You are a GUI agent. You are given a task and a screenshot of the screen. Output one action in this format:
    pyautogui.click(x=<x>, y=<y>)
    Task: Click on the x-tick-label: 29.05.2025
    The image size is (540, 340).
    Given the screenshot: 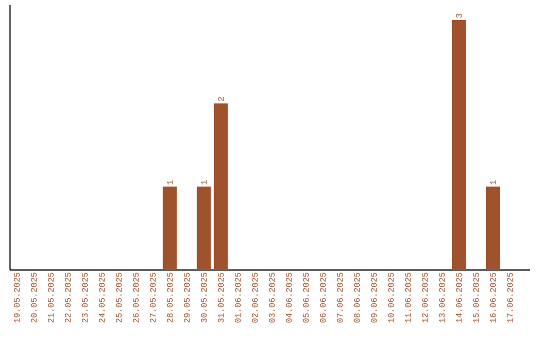 What is the action you would take?
    pyautogui.click(x=187, y=297)
    